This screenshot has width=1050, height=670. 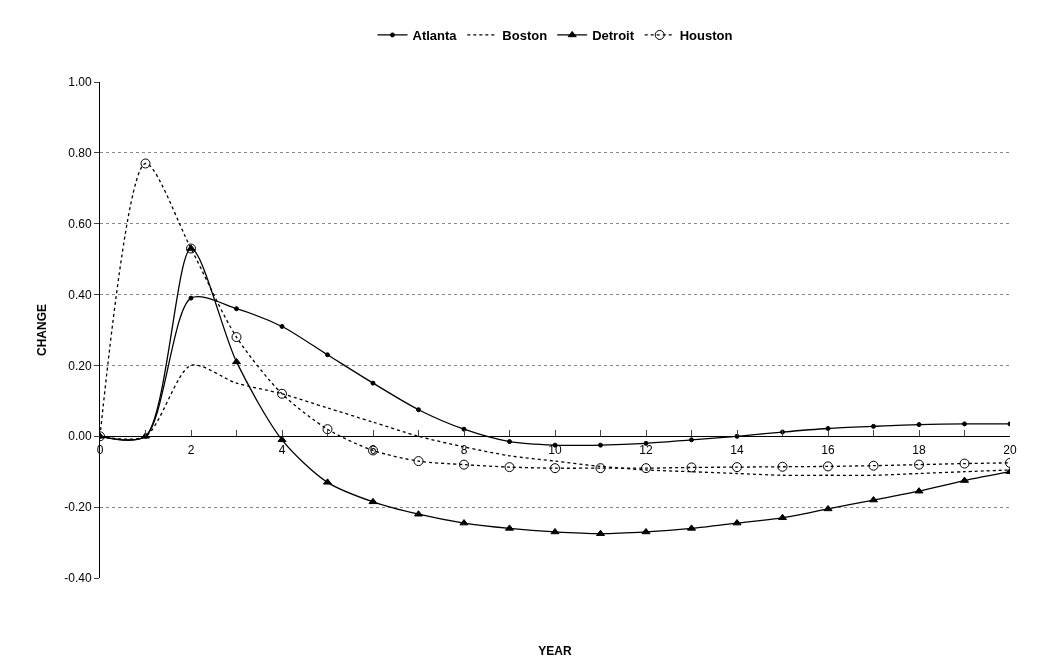 What do you see at coordinates (737, 449) in the screenshot?
I see `x-tick-label: 14` at bounding box center [737, 449].